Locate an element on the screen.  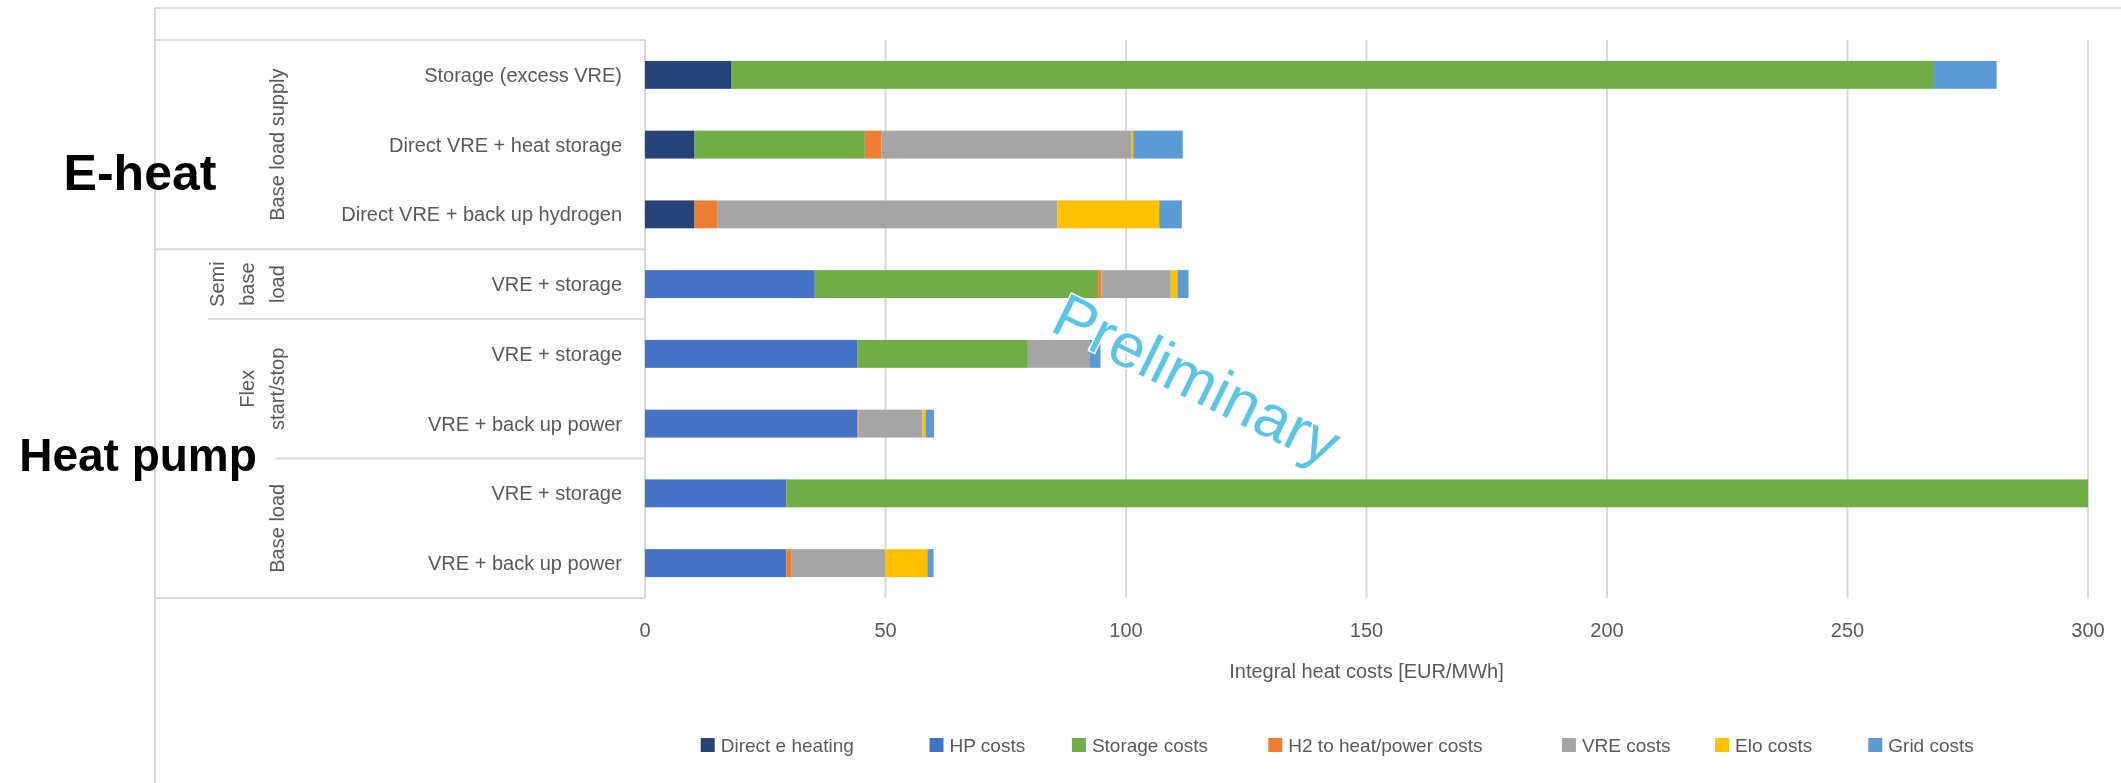
text: E-heat is located at coordinates (140, 172).